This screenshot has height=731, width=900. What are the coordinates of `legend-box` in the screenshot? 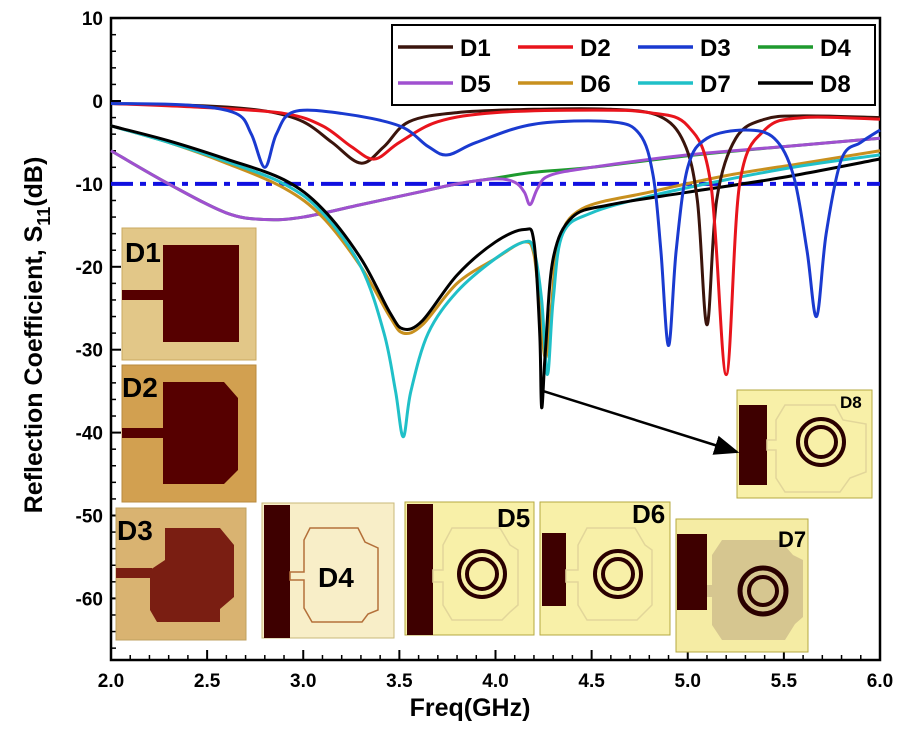 It's located at (633, 65).